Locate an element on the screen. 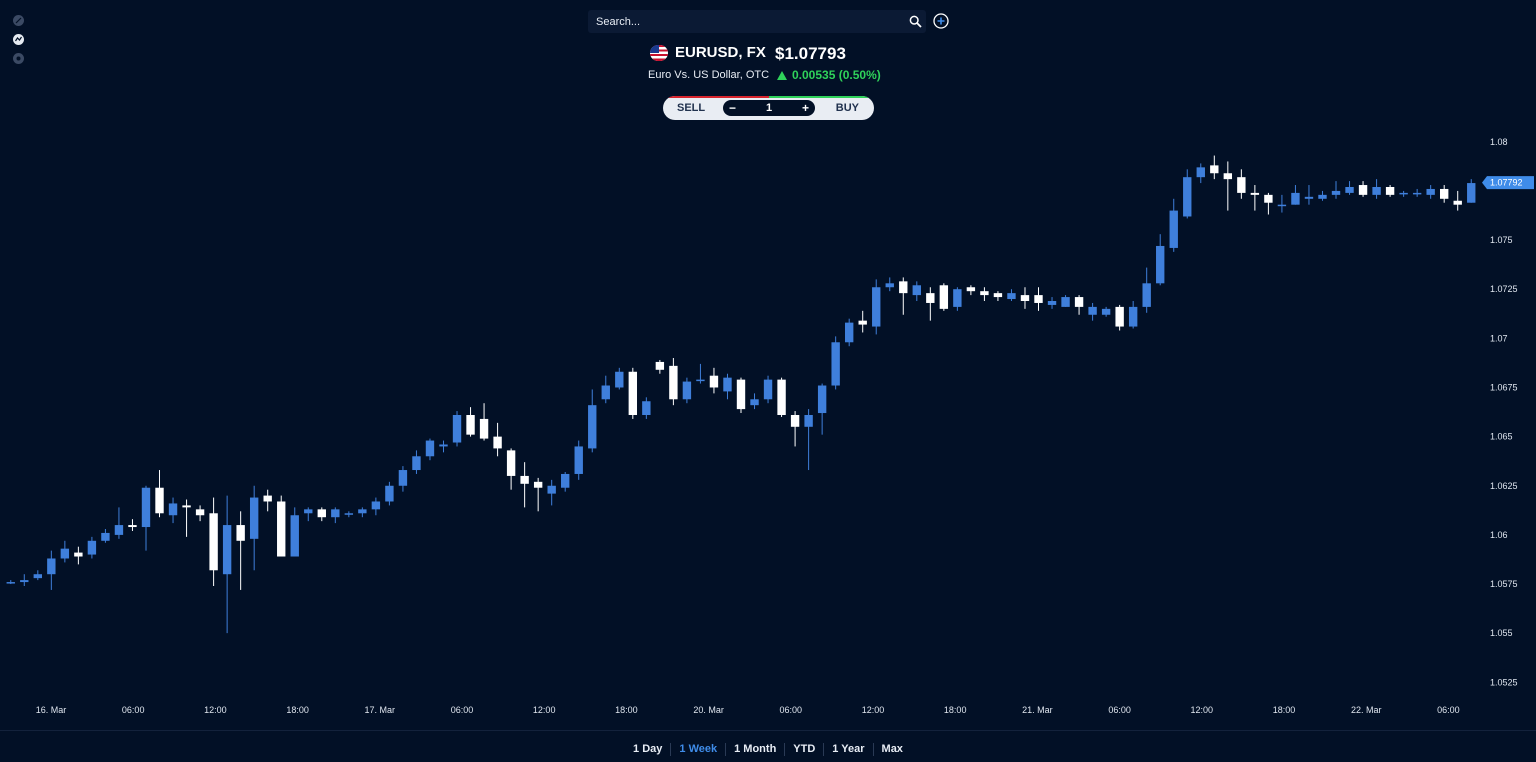  add-symbol-icon is located at coordinates (941, 21).